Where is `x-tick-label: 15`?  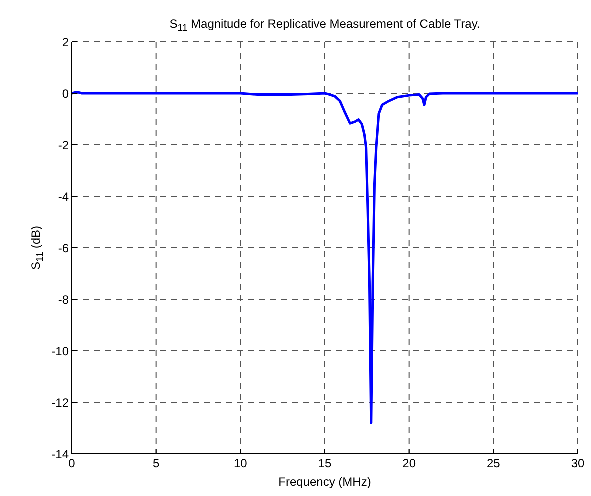
x-tick-label: 15 is located at coordinates (325, 463).